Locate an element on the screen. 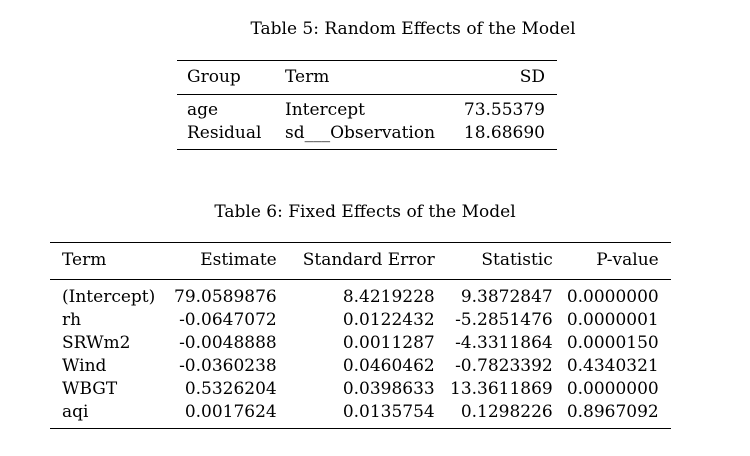 This screenshot has width=750, height=456. cell-estimate: -0.0360238 is located at coordinates (228, 366).